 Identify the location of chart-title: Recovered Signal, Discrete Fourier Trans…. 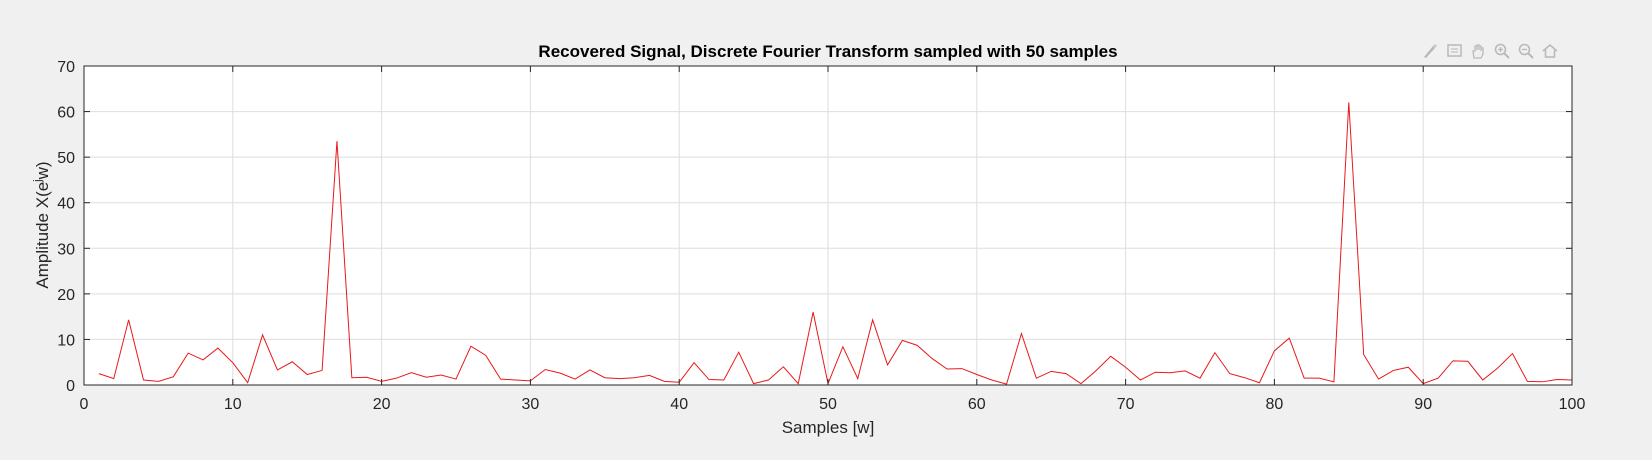
(827, 51).